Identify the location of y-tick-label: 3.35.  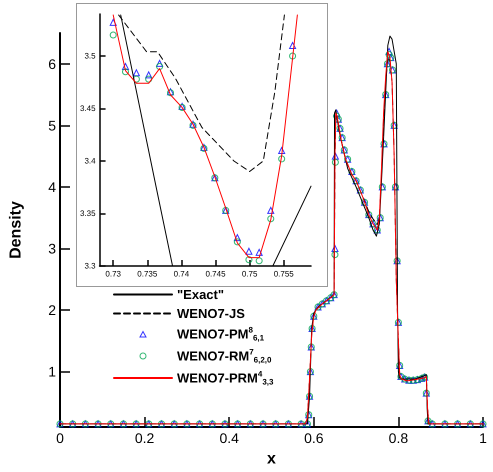
(88, 213).